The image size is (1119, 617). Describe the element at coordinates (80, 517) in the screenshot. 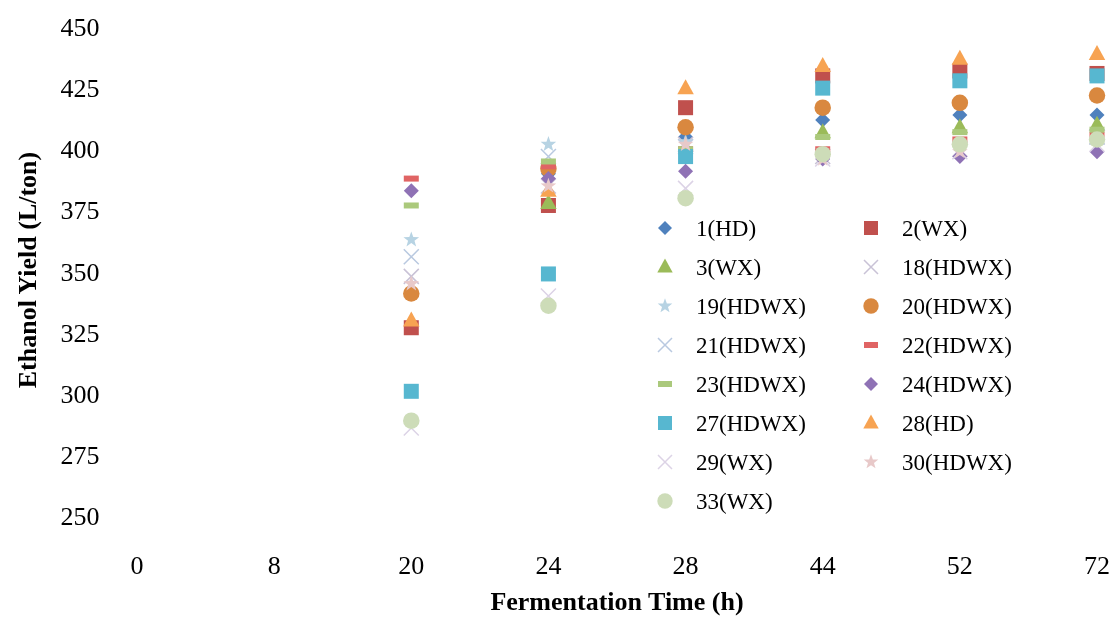

I see `y-tick-label: 250` at that location.